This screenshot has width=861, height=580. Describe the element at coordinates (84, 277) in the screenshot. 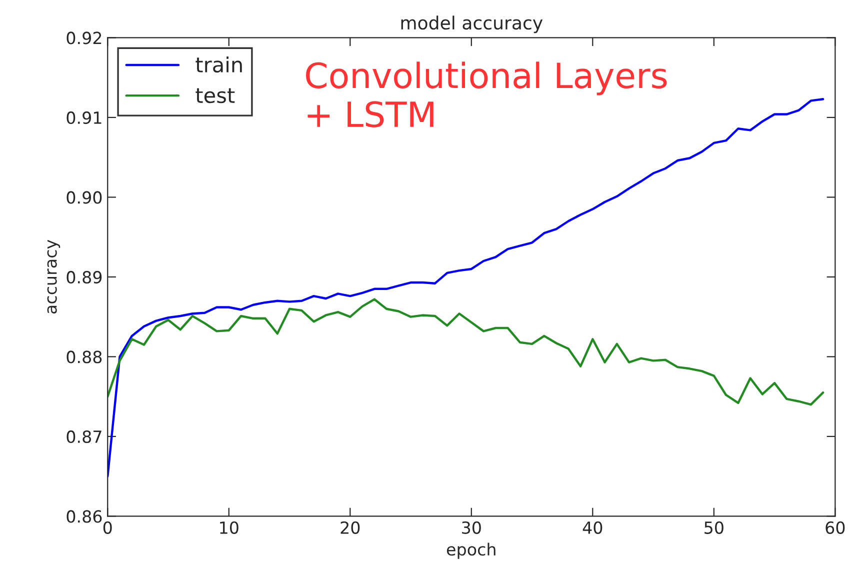

I see `y-tick-label: 0.89` at that location.